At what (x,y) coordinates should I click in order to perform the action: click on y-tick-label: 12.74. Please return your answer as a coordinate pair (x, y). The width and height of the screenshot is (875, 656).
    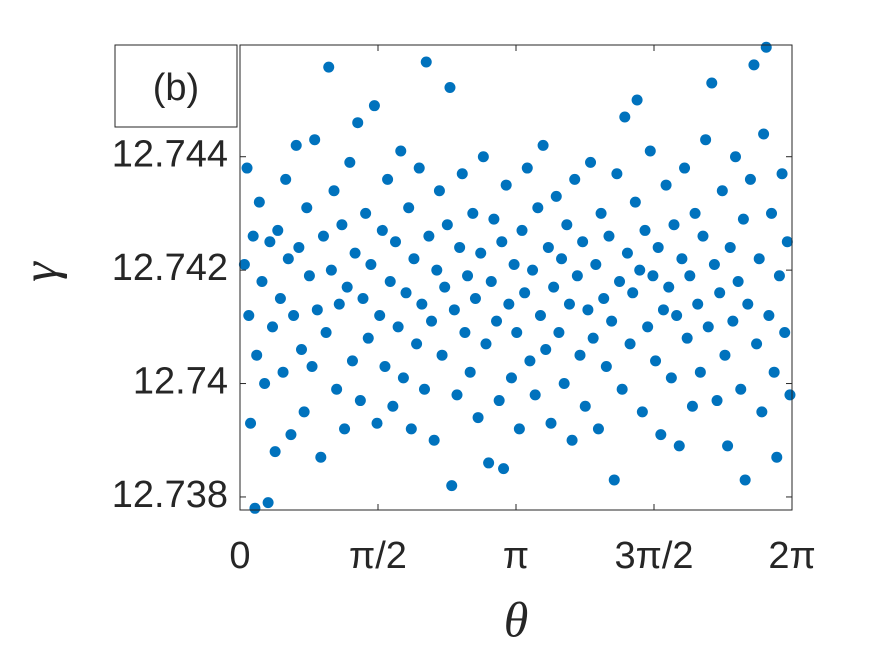
    Looking at the image, I should click on (180, 382).